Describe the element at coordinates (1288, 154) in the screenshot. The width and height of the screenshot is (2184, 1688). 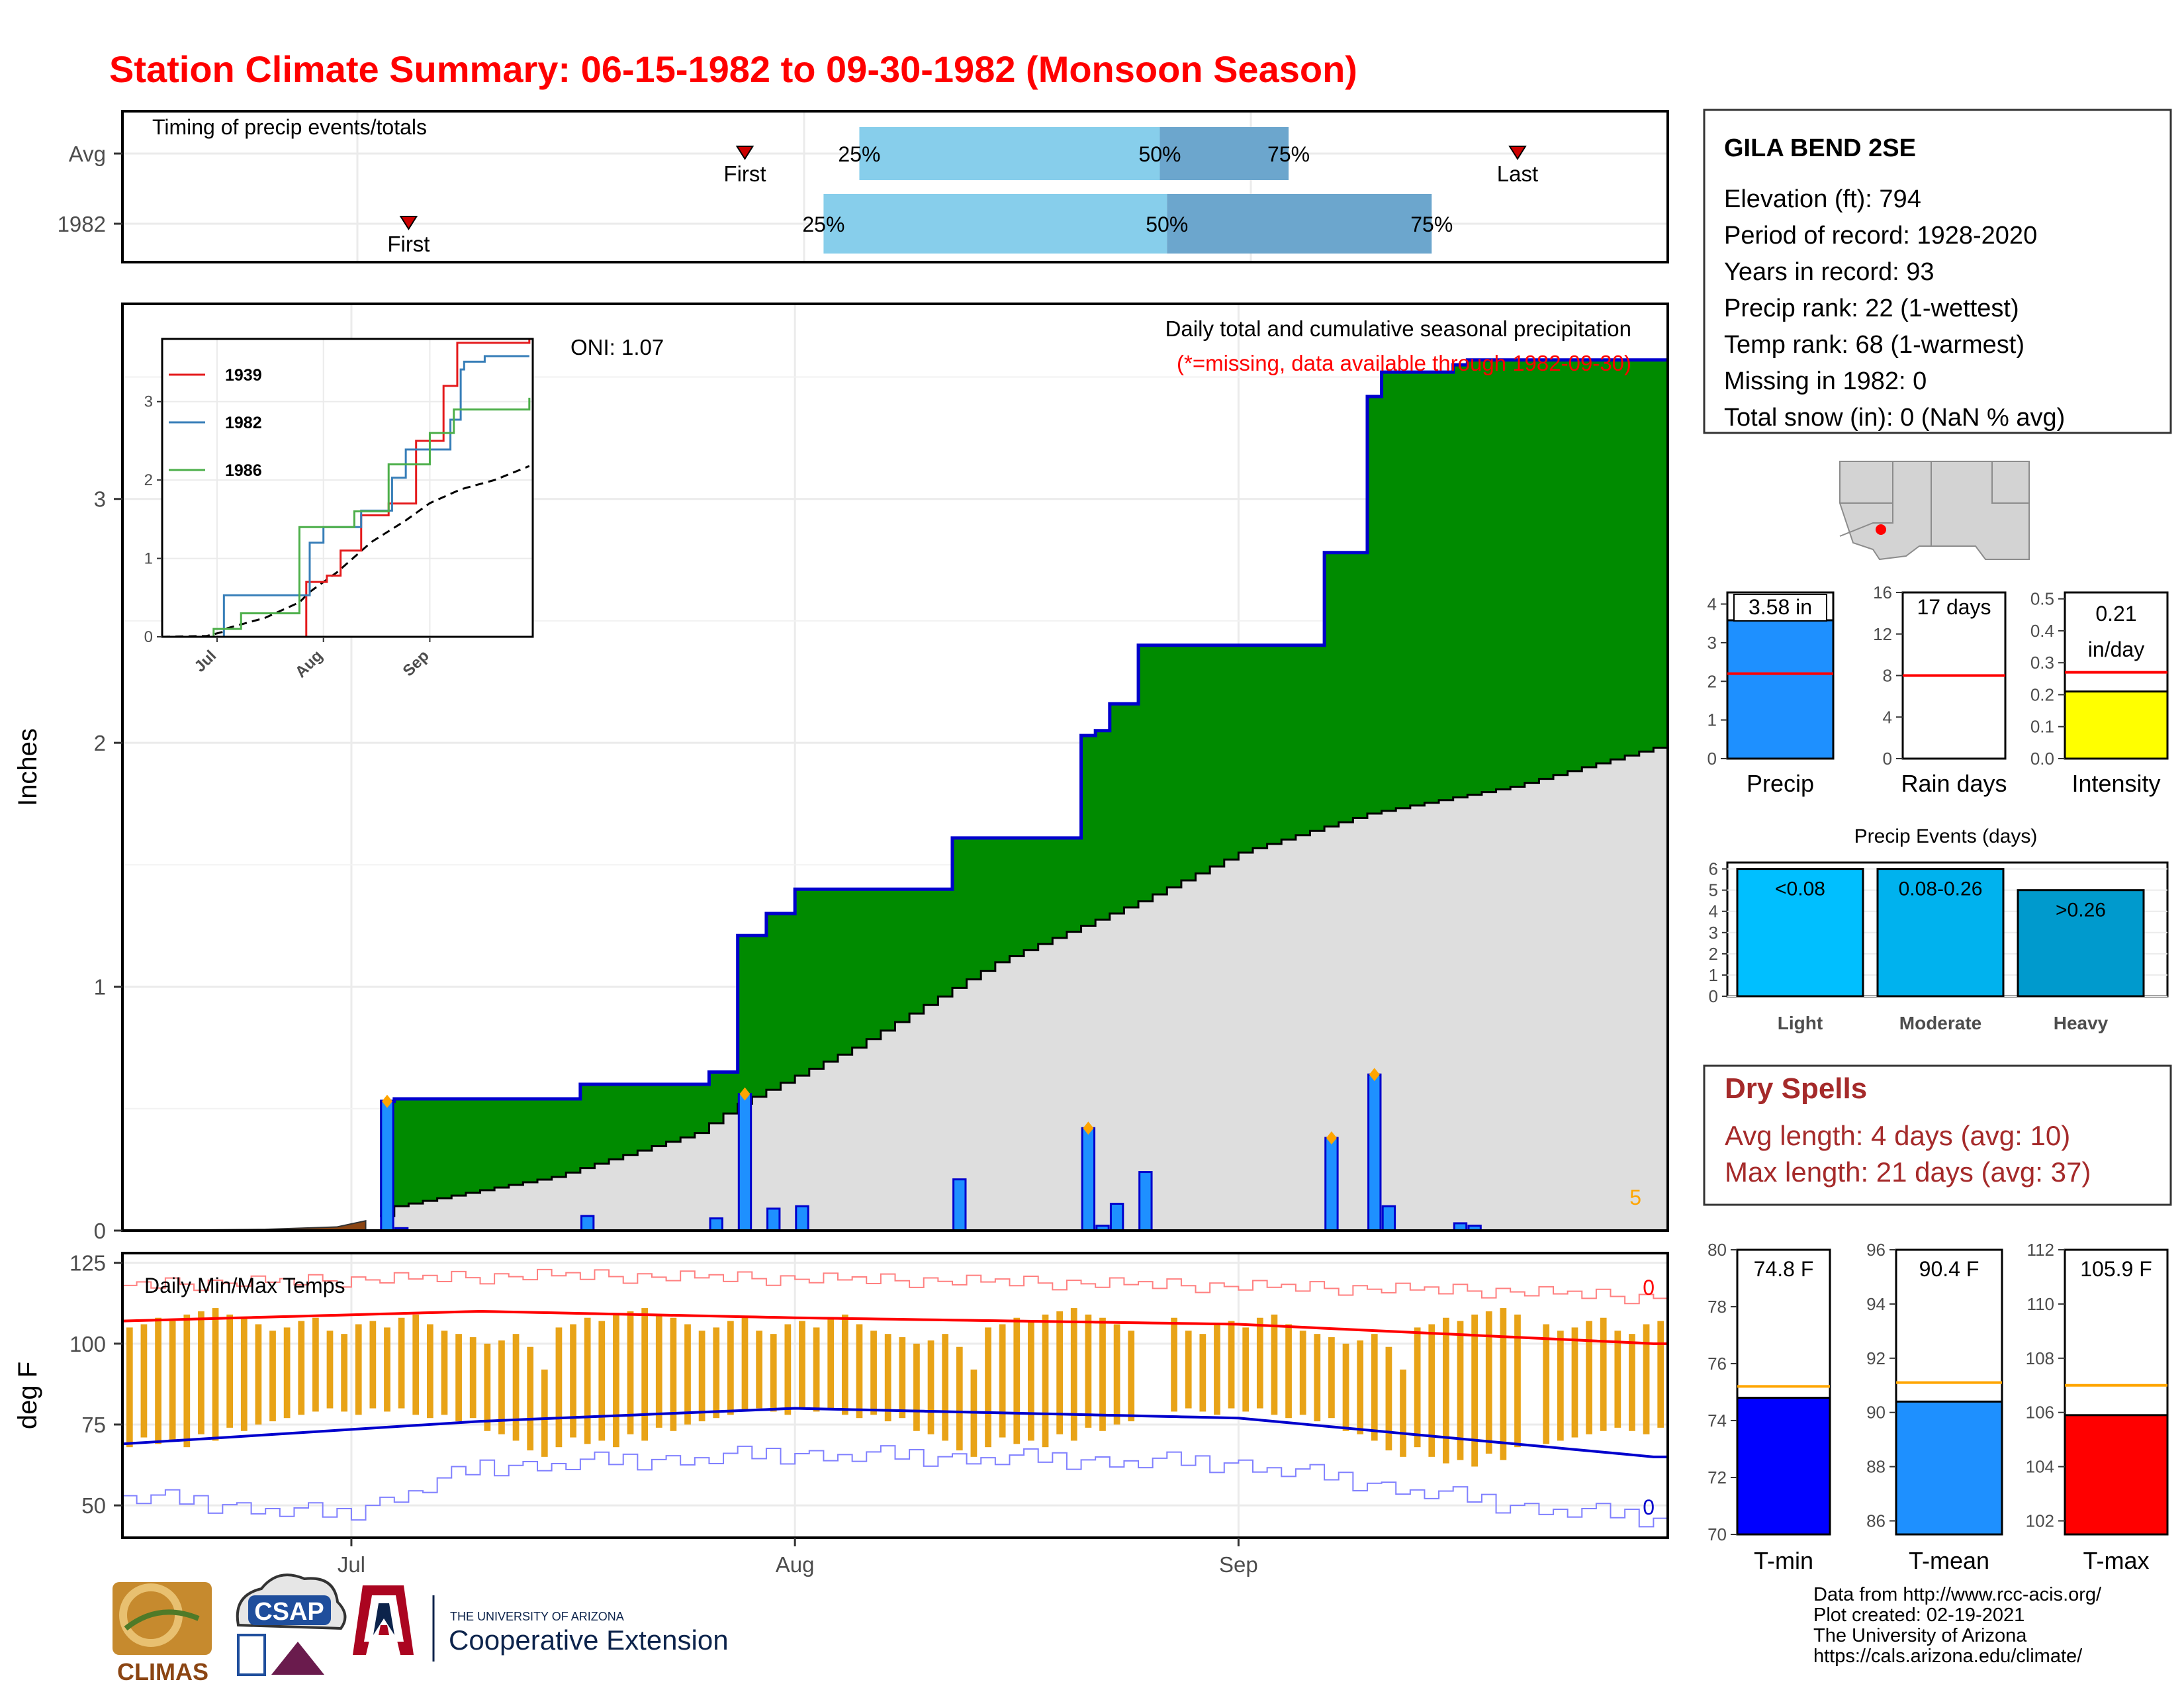
I see `timing-q75-label: 75%` at that location.